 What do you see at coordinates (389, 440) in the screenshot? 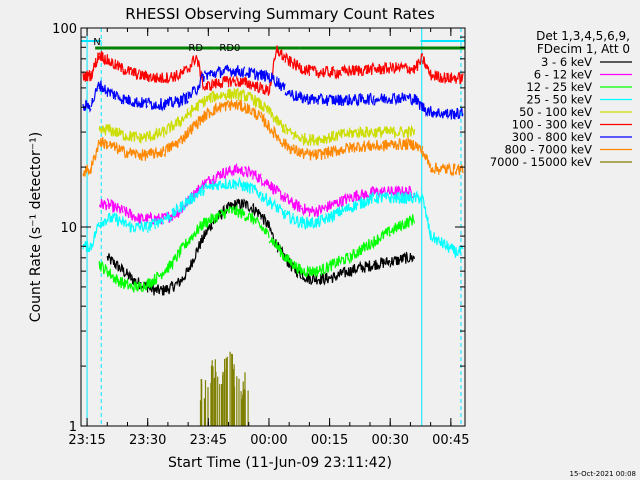
I see `x-tick-label-5: 00:30` at bounding box center [389, 440].